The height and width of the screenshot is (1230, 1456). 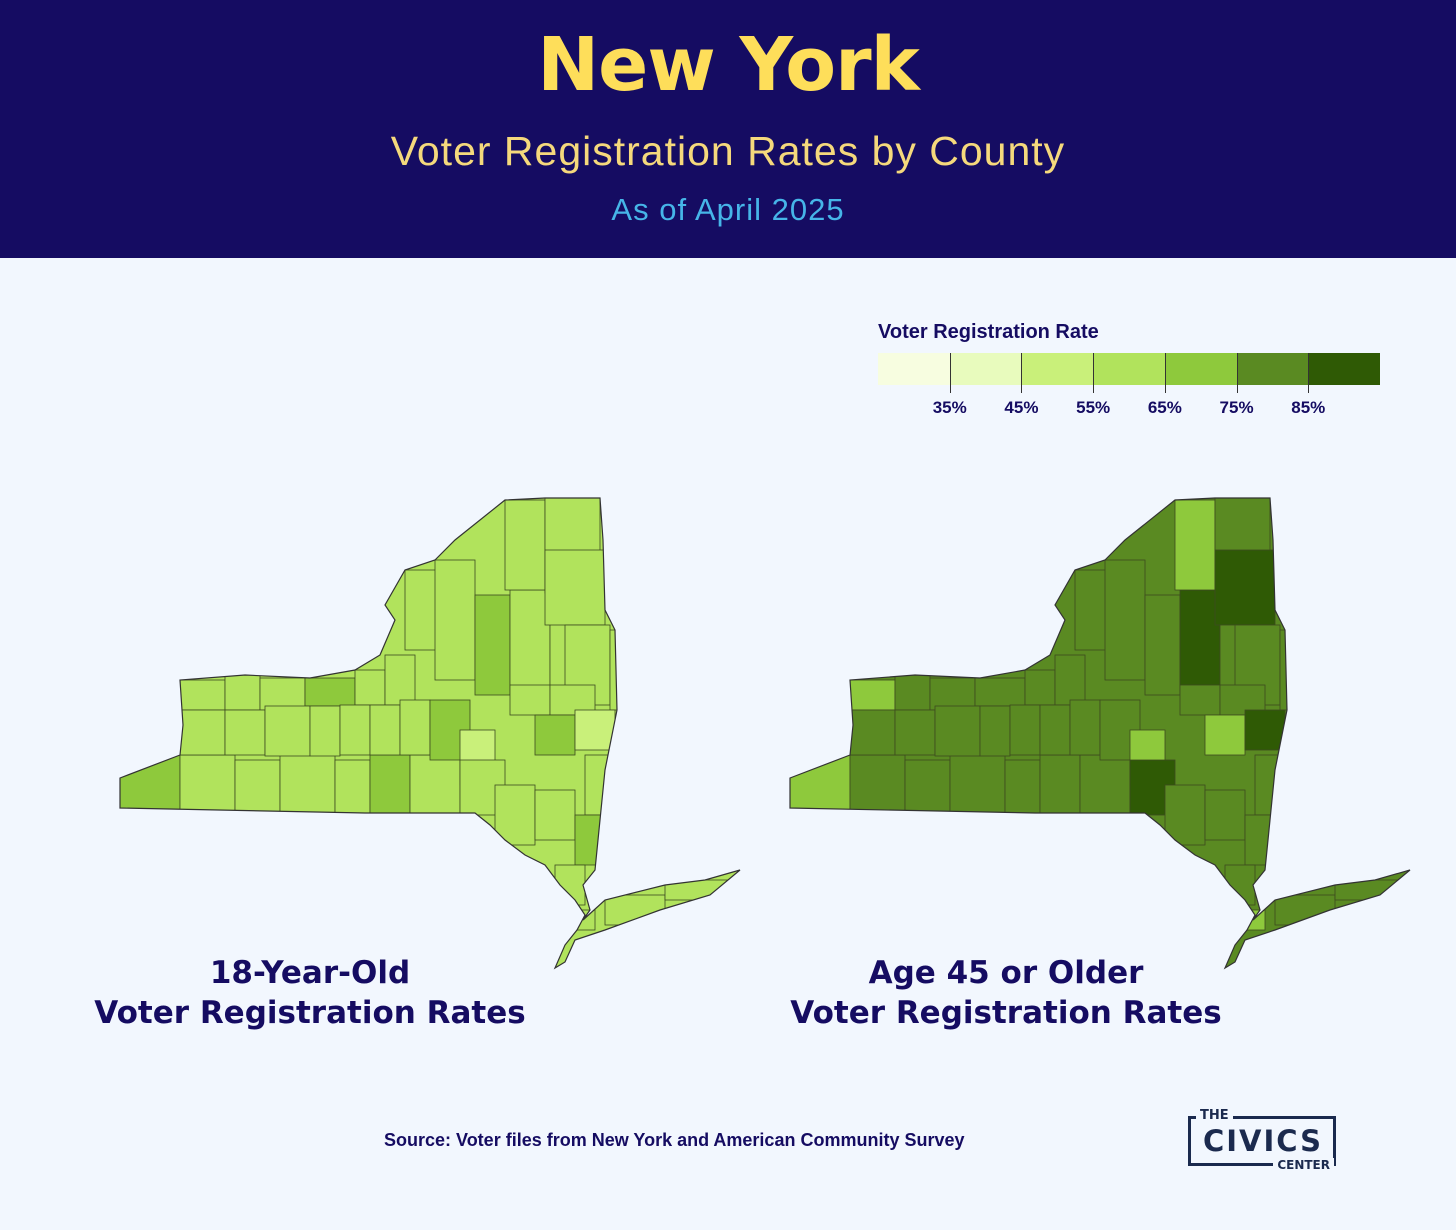 I want to click on legend-tick-label: 65%, so click(x=1164, y=407).